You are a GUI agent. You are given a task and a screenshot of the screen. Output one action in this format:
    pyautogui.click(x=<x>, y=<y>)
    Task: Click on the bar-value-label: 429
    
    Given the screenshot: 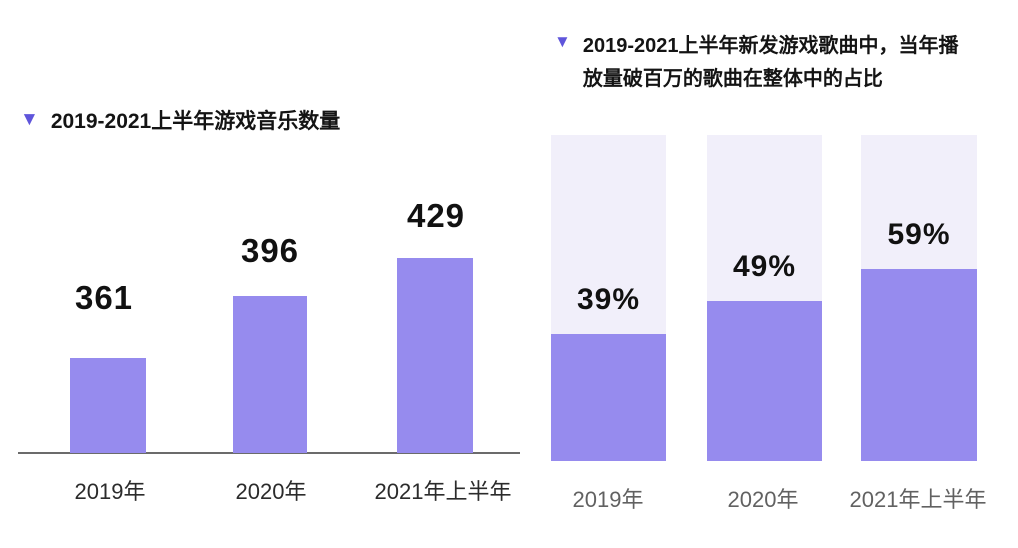 What is the action you would take?
    pyautogui.click(x=436, y=215)
    